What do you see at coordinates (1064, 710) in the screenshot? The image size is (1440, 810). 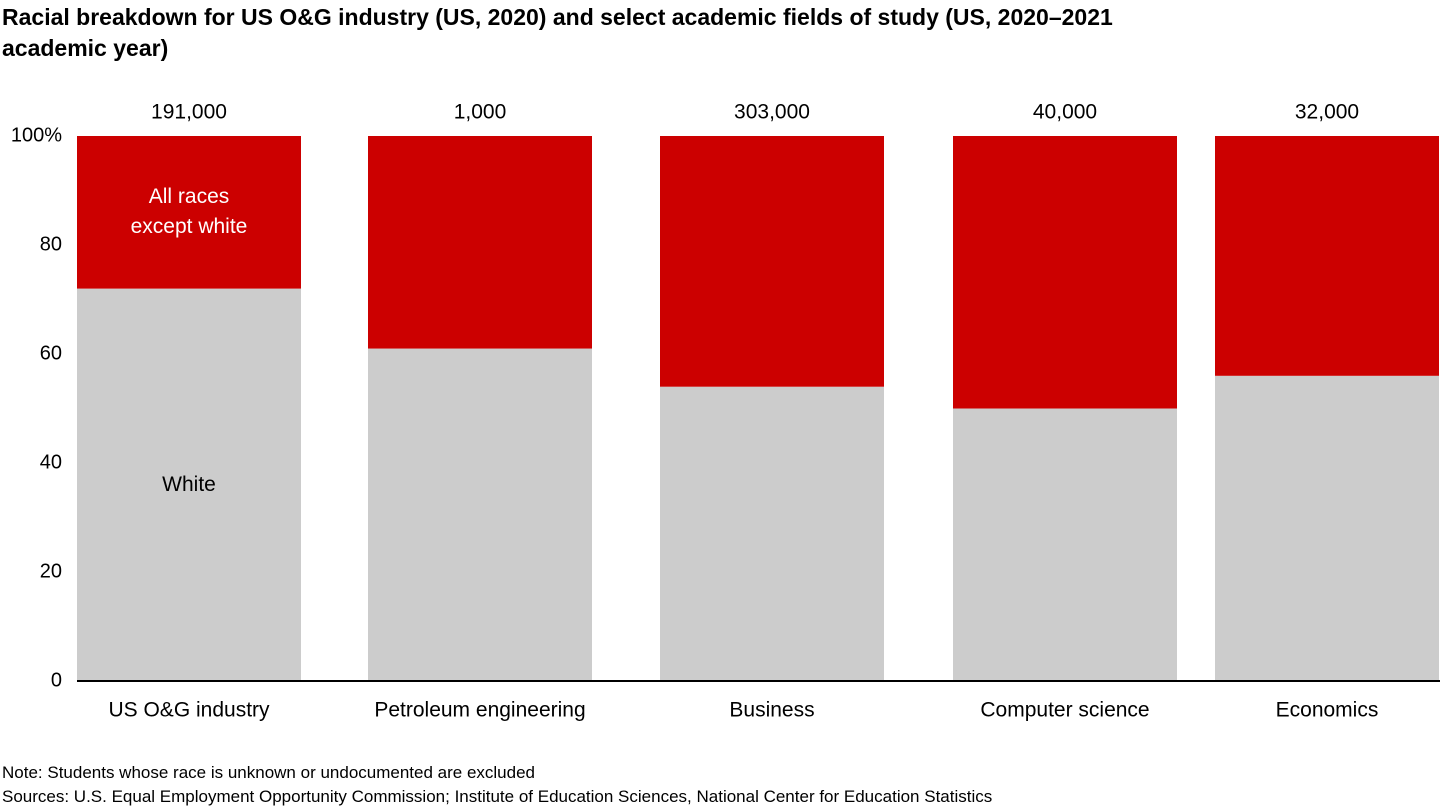 I see `x-tick-label: Computer science` at bounding box center [1064, 710].